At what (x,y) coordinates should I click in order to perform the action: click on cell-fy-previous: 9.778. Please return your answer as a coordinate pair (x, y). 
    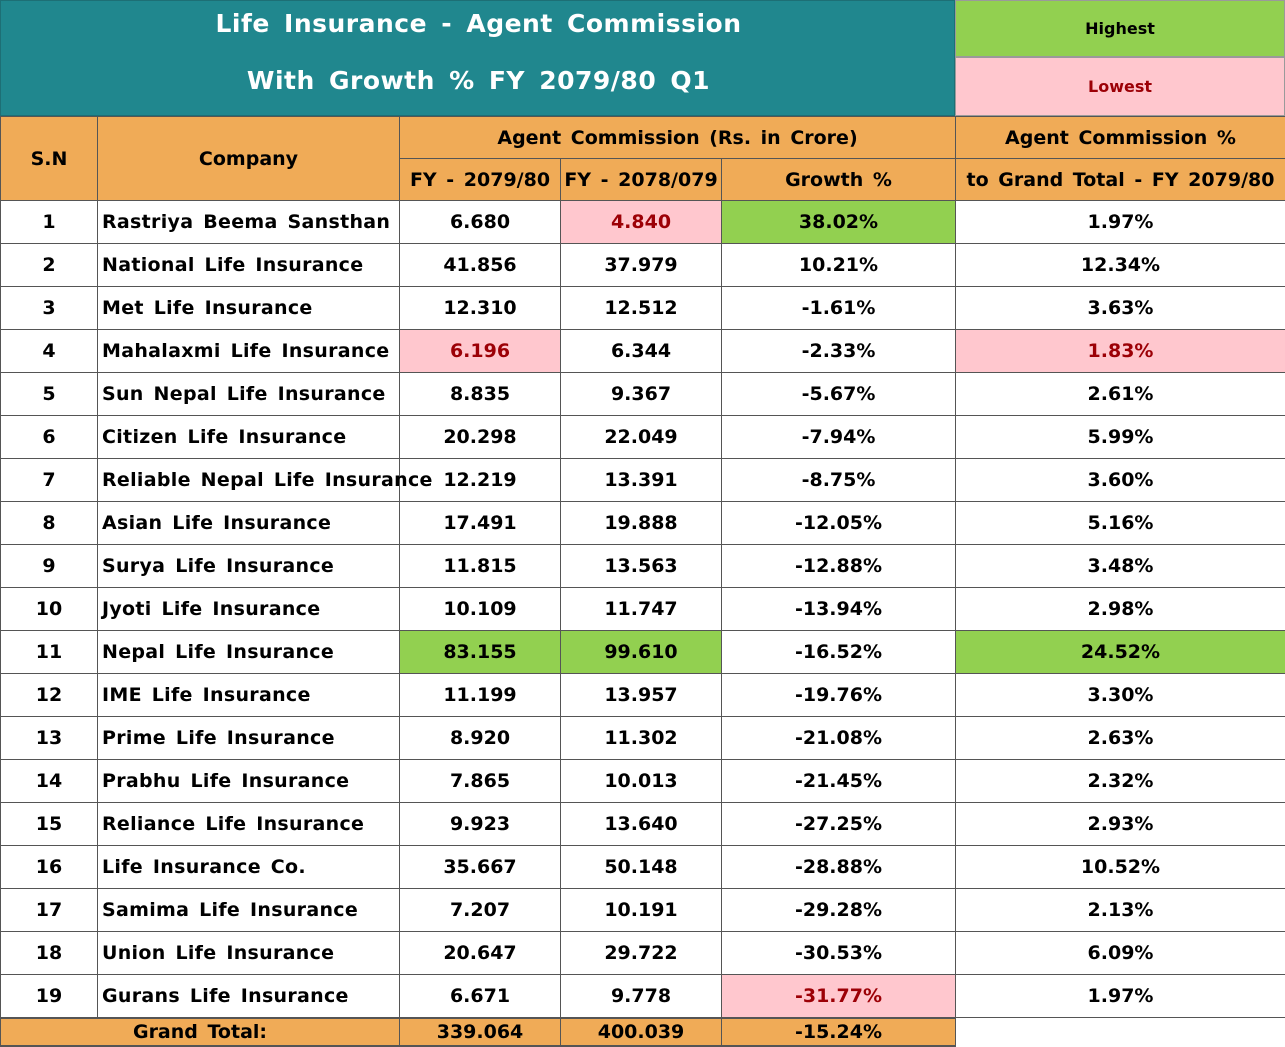
    Looking at the image, I should click on (641, 996).